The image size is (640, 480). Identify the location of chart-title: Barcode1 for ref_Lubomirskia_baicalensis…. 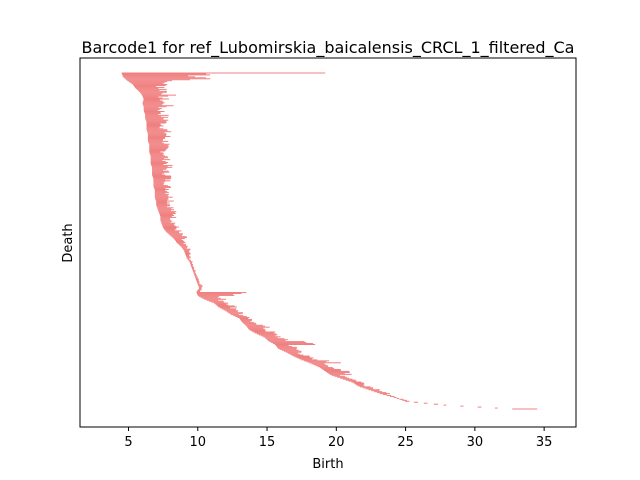
(328, 48).